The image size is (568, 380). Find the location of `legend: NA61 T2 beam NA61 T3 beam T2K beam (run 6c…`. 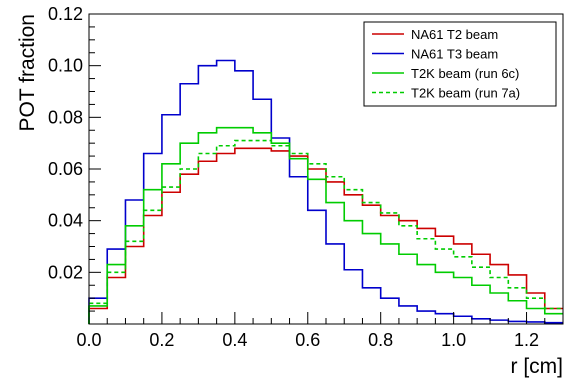

legend: NA61 T2 beam NA61 T3 beam T2K beam (run 6c… is located at coordinates (460, 64).